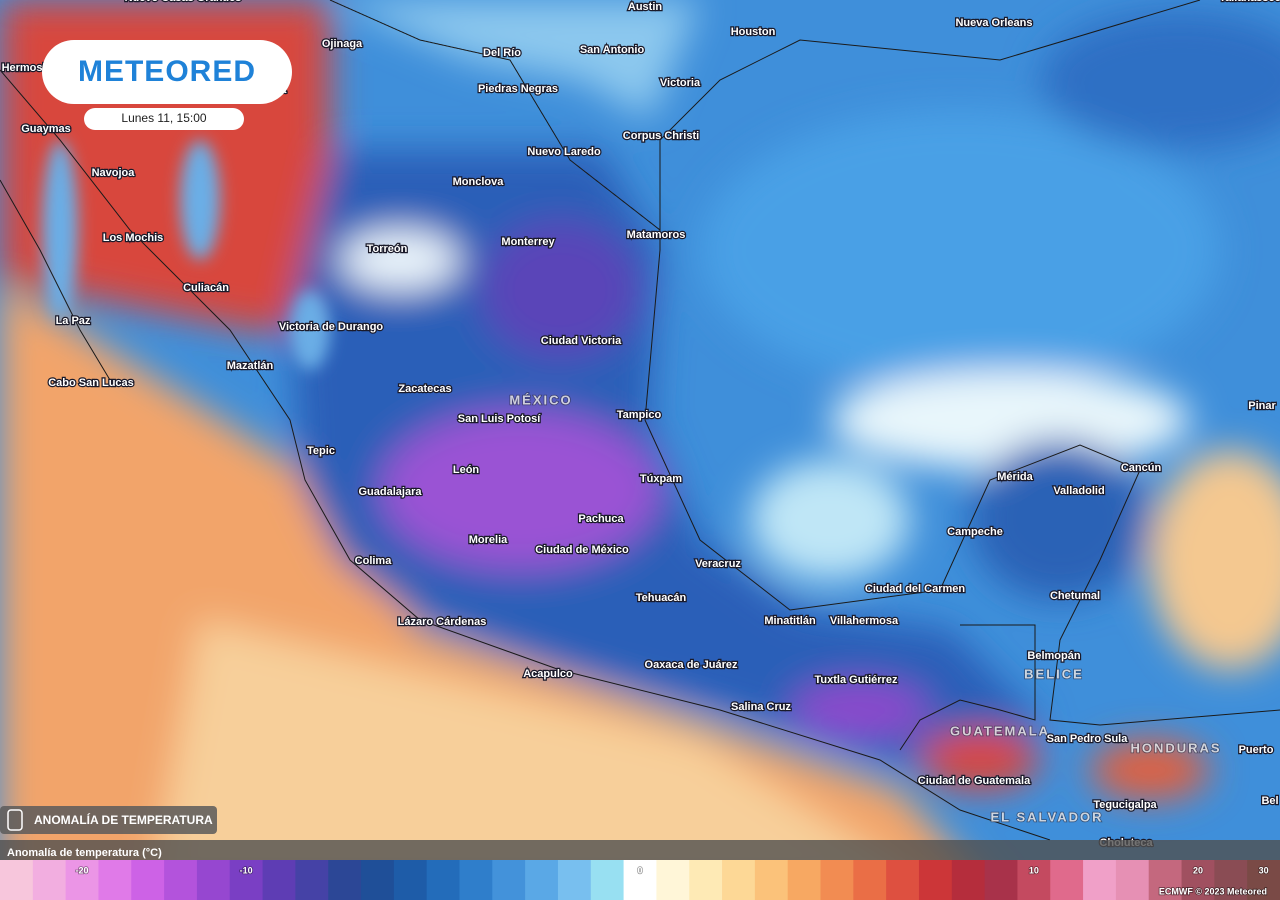  I want to click on country-label: MÉXICO, so click(540, 399).